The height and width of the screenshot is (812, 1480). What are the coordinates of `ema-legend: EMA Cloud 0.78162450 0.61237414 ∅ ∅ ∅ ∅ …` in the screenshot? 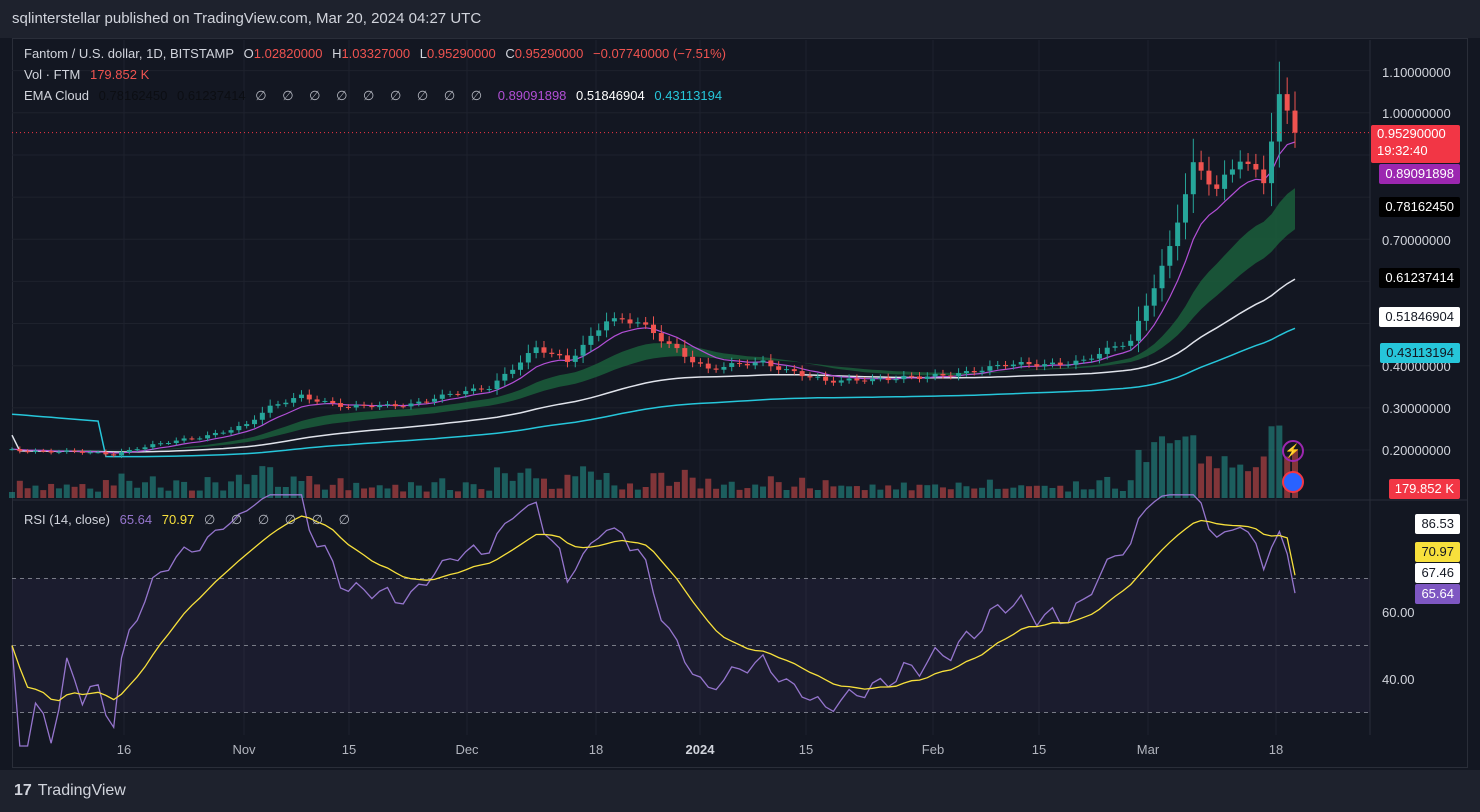 It's located at (376, 96).